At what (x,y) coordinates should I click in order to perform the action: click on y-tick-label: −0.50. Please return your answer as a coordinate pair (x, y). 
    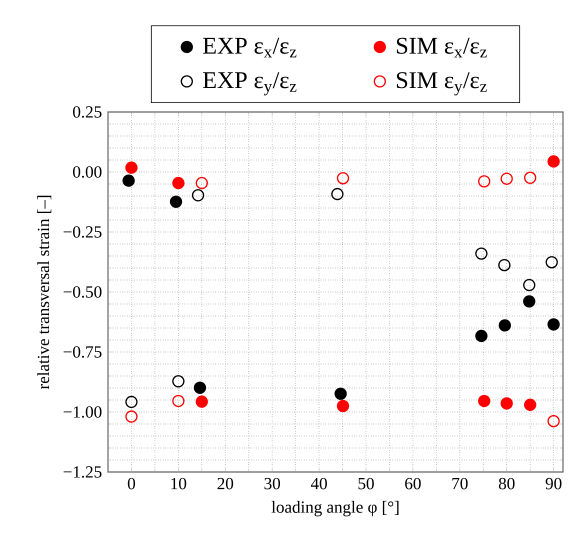
    Looking at the image, I should click on (83, 292).